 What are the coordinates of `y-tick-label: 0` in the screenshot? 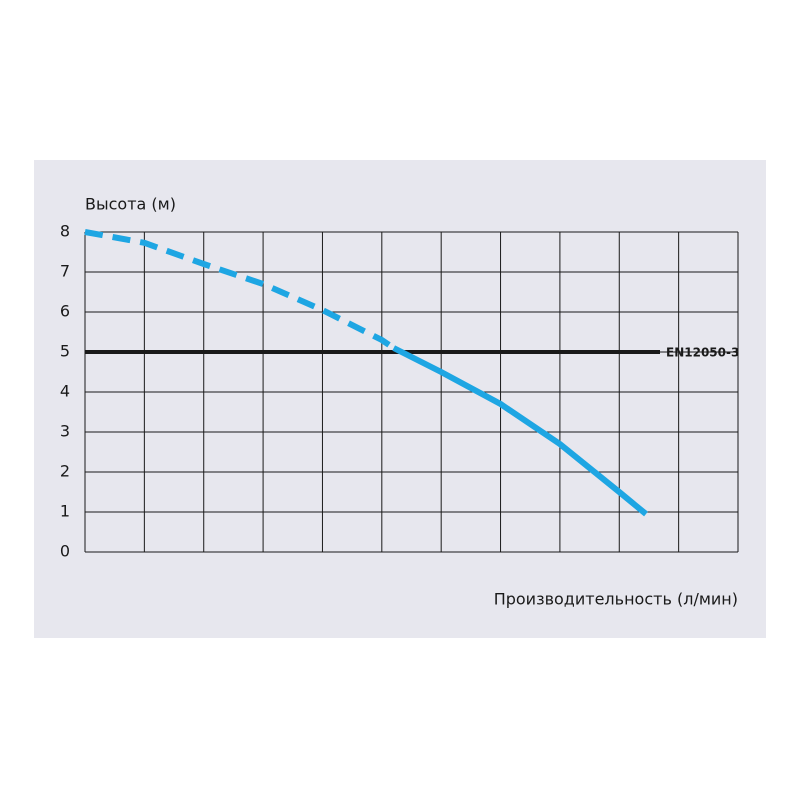 It's located at (65, 551).